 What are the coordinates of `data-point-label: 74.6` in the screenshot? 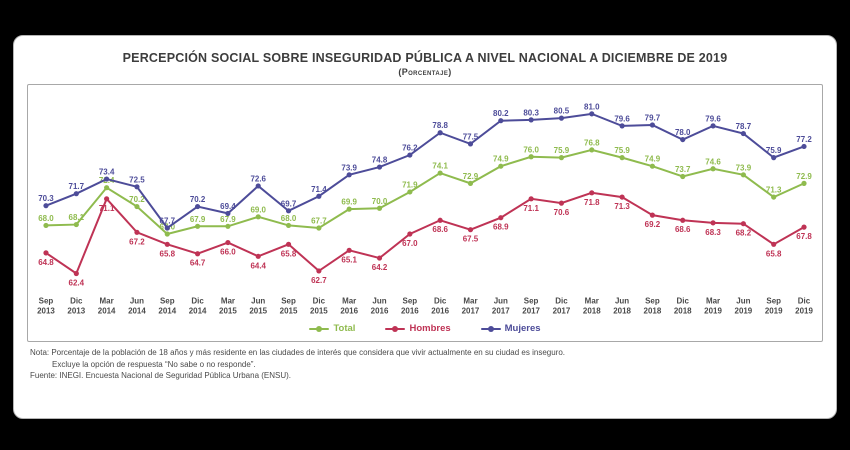 It's located at (713, 161).